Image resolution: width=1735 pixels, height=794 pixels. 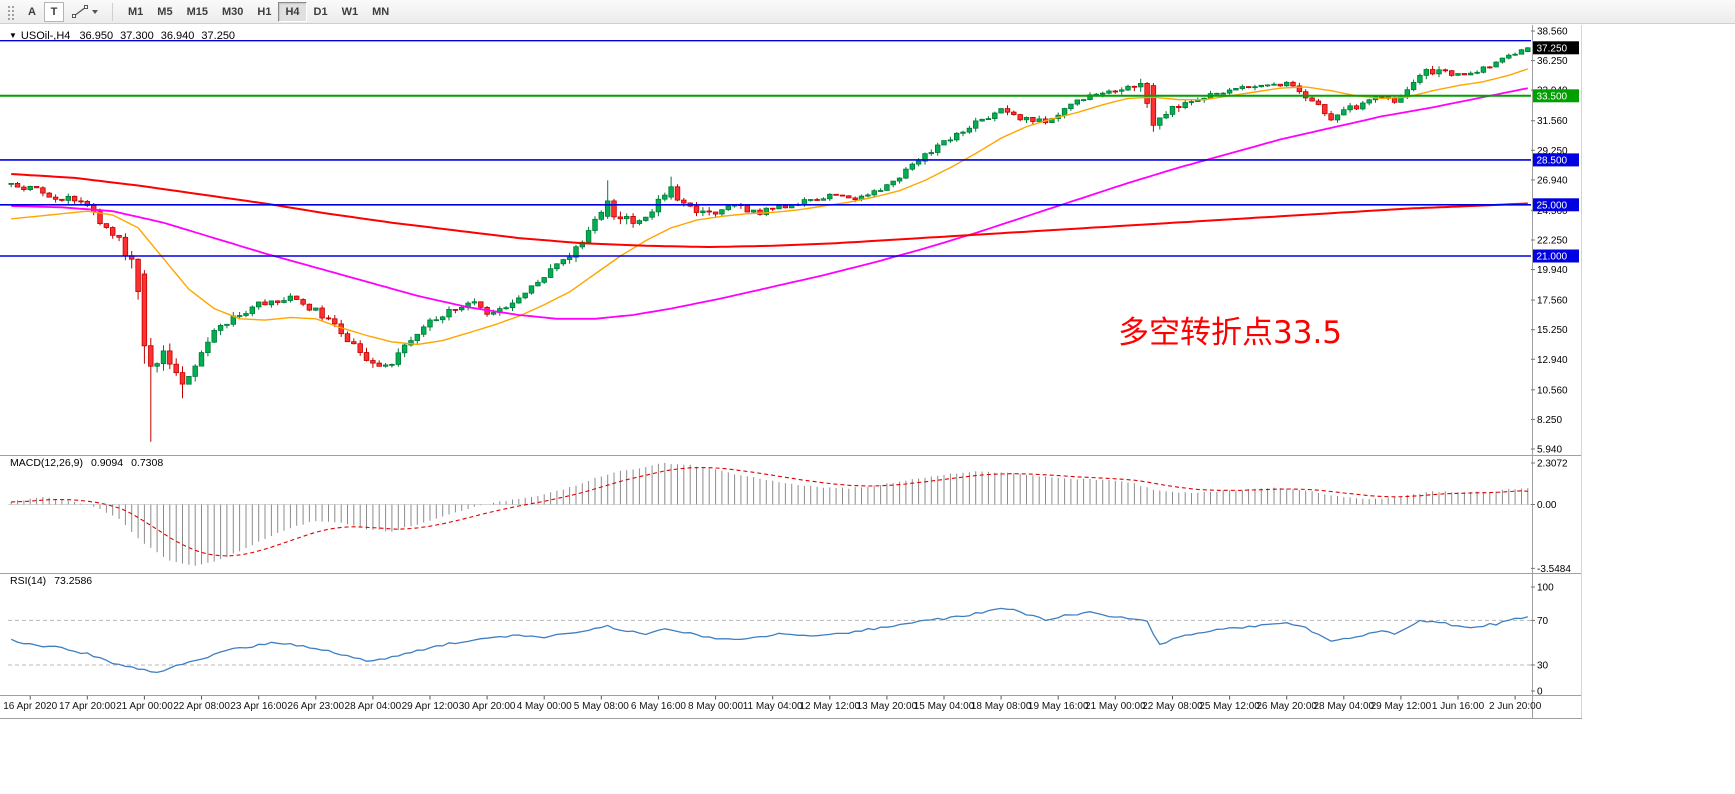 I want to click on price-axis-label: 36.250, so click(x=1552, y=61).